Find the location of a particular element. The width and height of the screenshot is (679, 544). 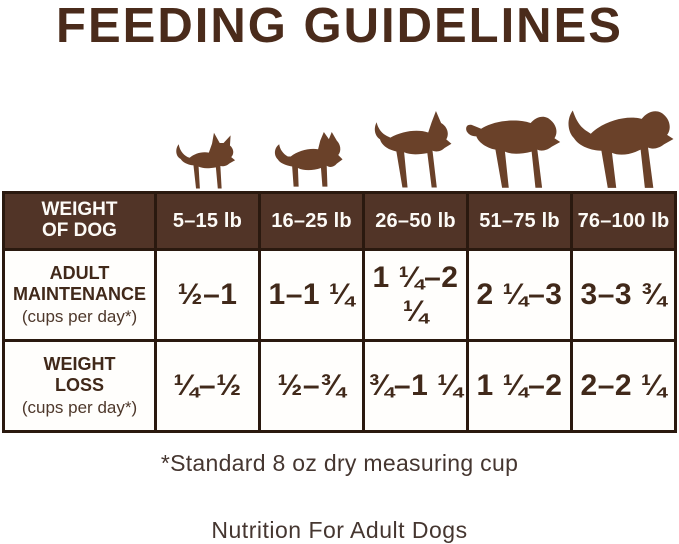

table-cell: ¼–½ is located at coordinates (207, 386).